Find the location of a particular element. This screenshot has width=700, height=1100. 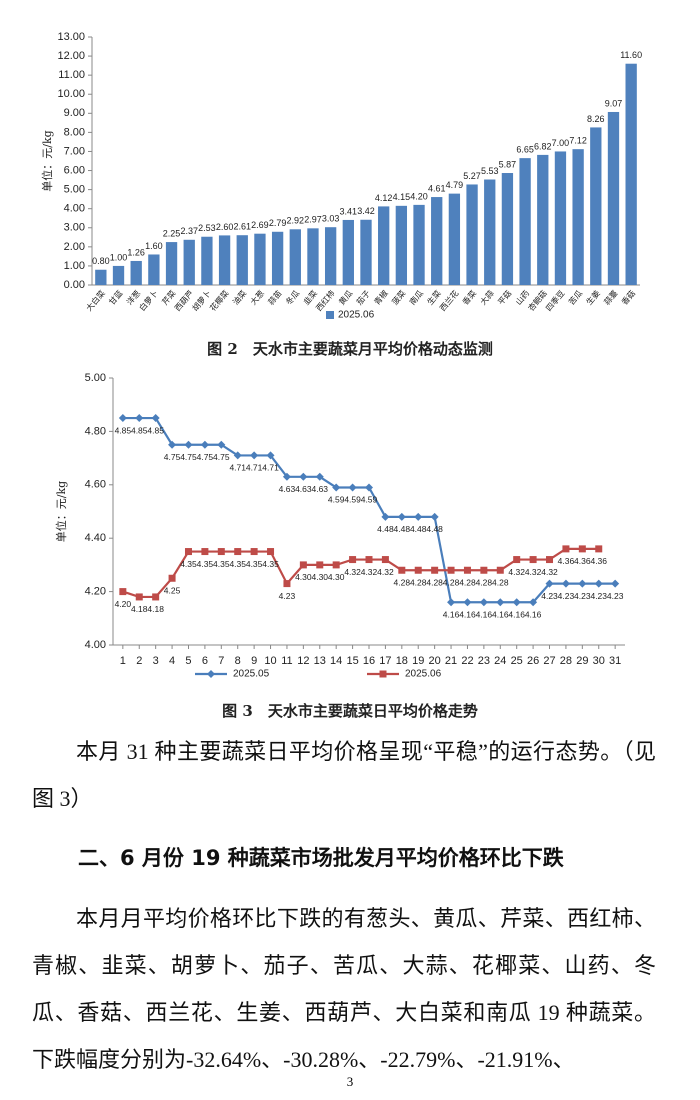

legend-marker is located at coordinates (383, 674).